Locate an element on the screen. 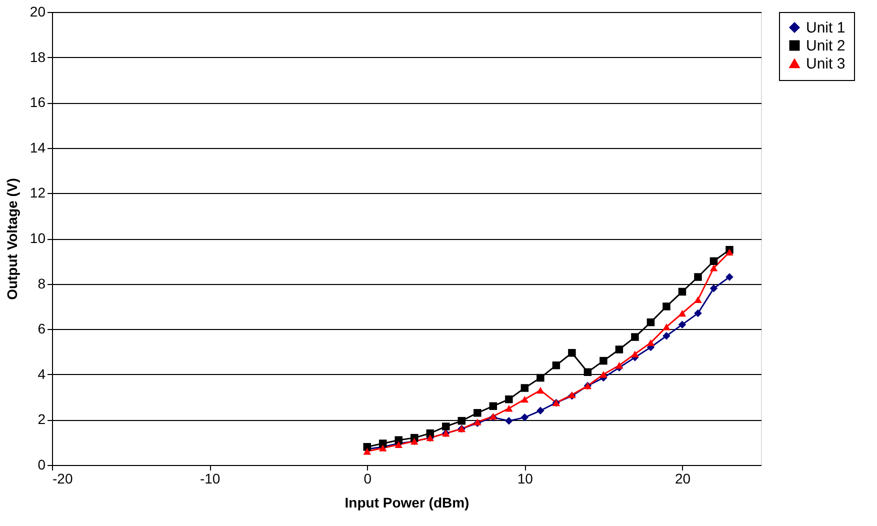  y-tick-label: 8 is located at coordinates (42, 283).